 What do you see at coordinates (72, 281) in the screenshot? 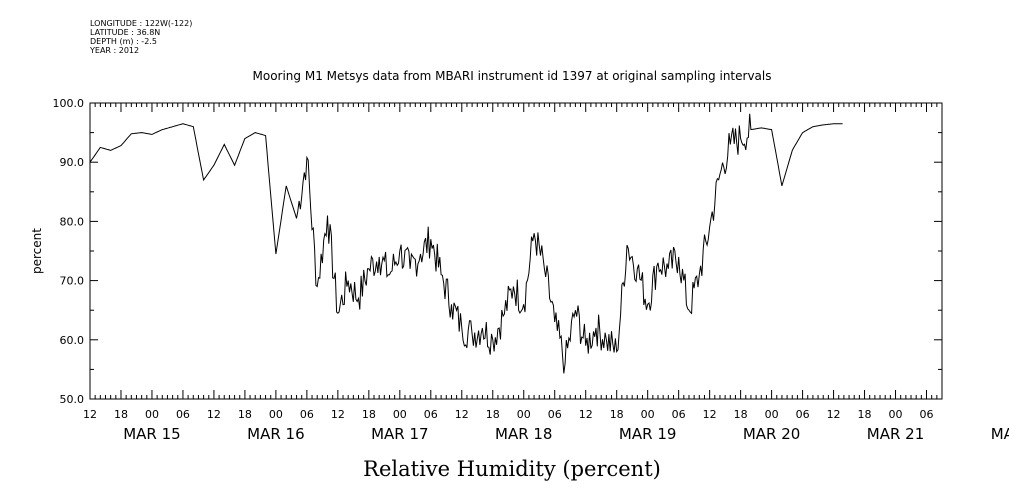
I see `y-tick-label: 70.0` at bounding box center [72, 281].